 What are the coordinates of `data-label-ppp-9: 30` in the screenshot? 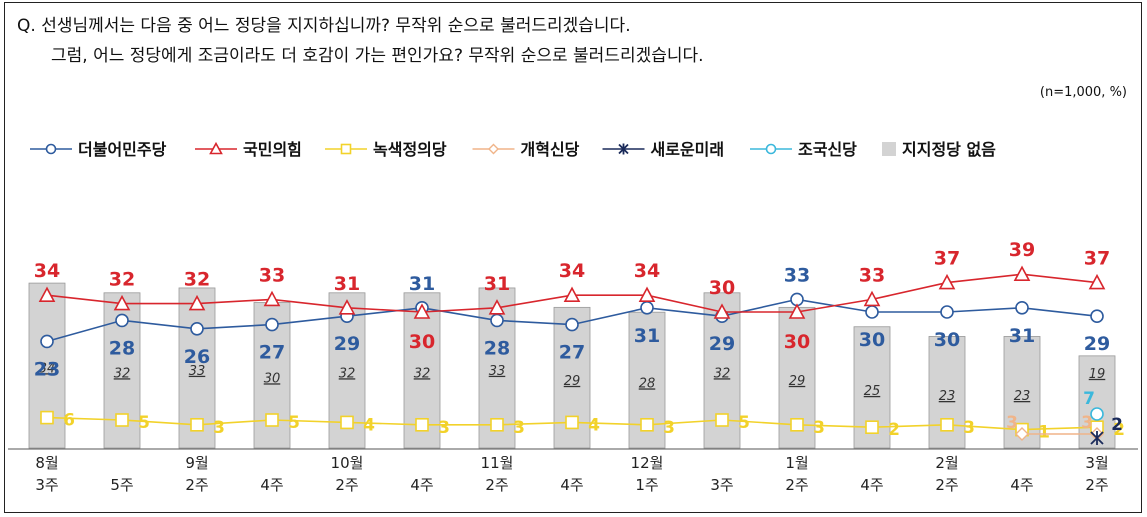 It's located at (722, 288).